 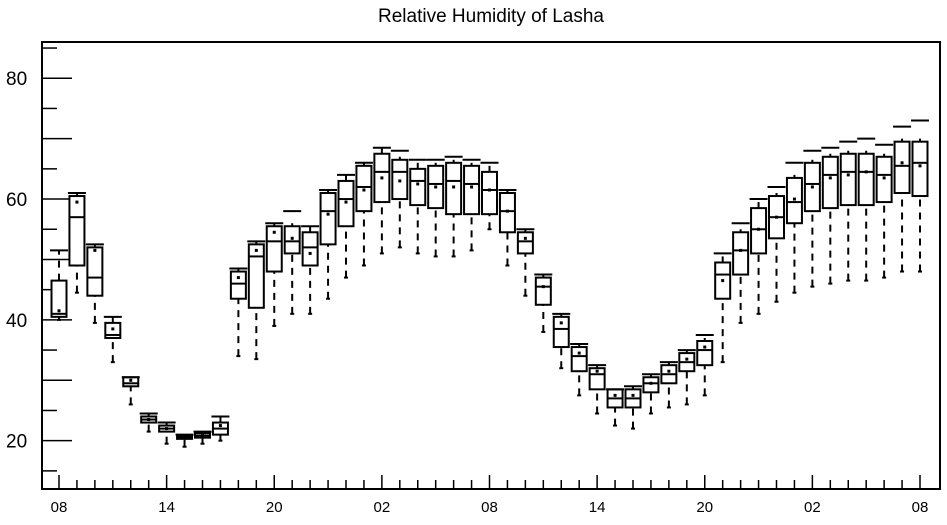 What do you see at coordinates (16, 321) in the screenshot?
I see `y-tick-label: 40` at bounding box center [16, 321].